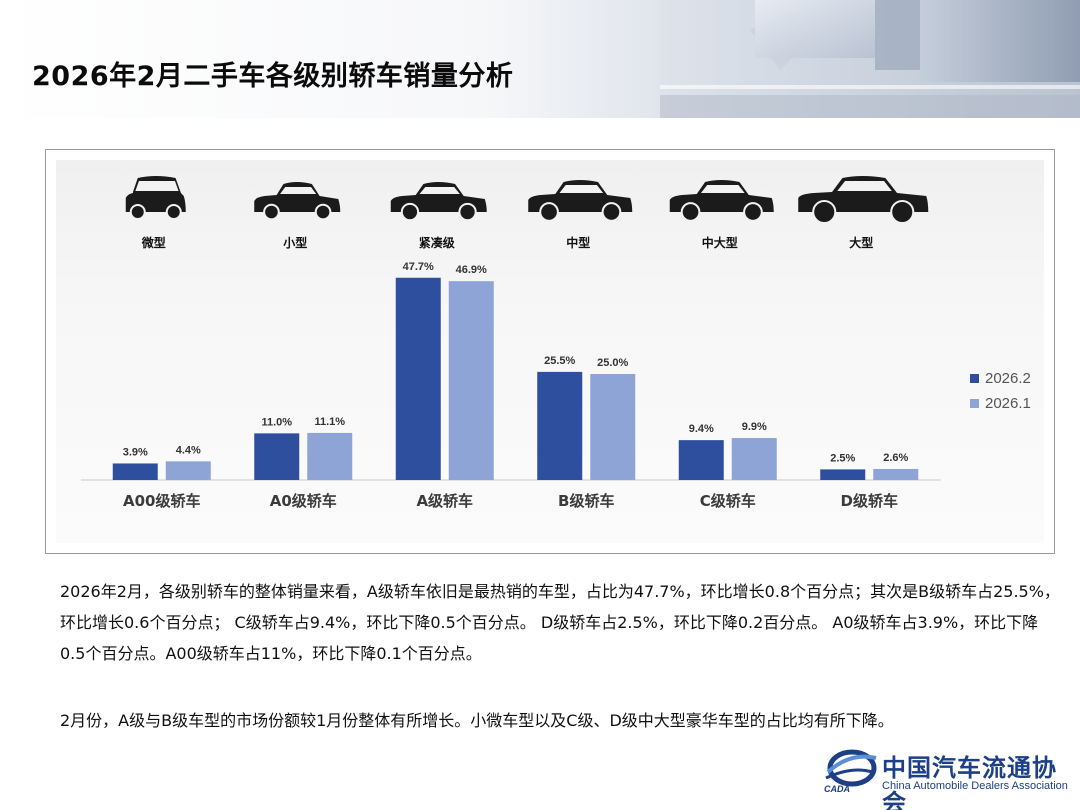 The image size is (1080, 810). What do you see at coordinates (153, 242) in the screenshot?
I see `vehicle-type-label-0: 微型` at bounding box center [153, 242].